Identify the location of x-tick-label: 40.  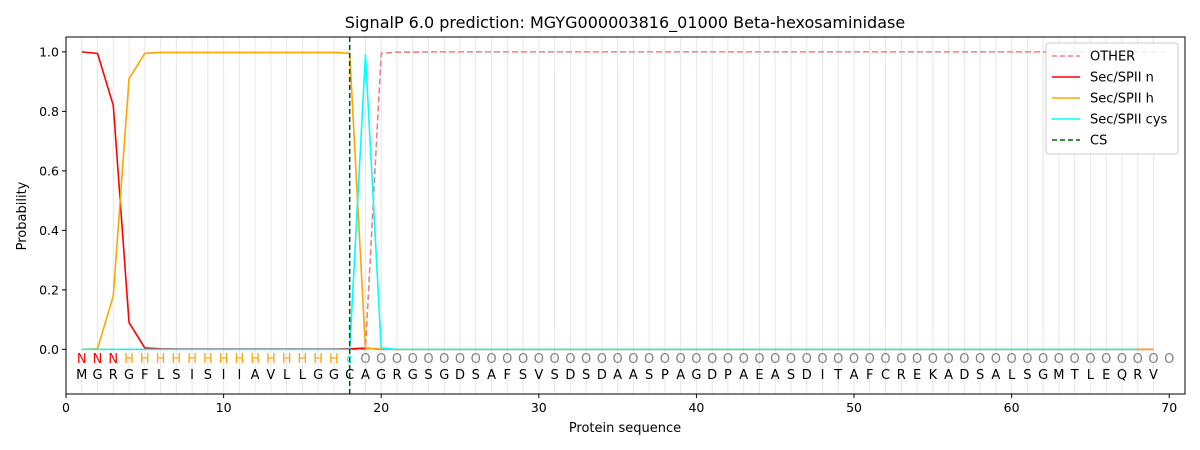
(696, 407).